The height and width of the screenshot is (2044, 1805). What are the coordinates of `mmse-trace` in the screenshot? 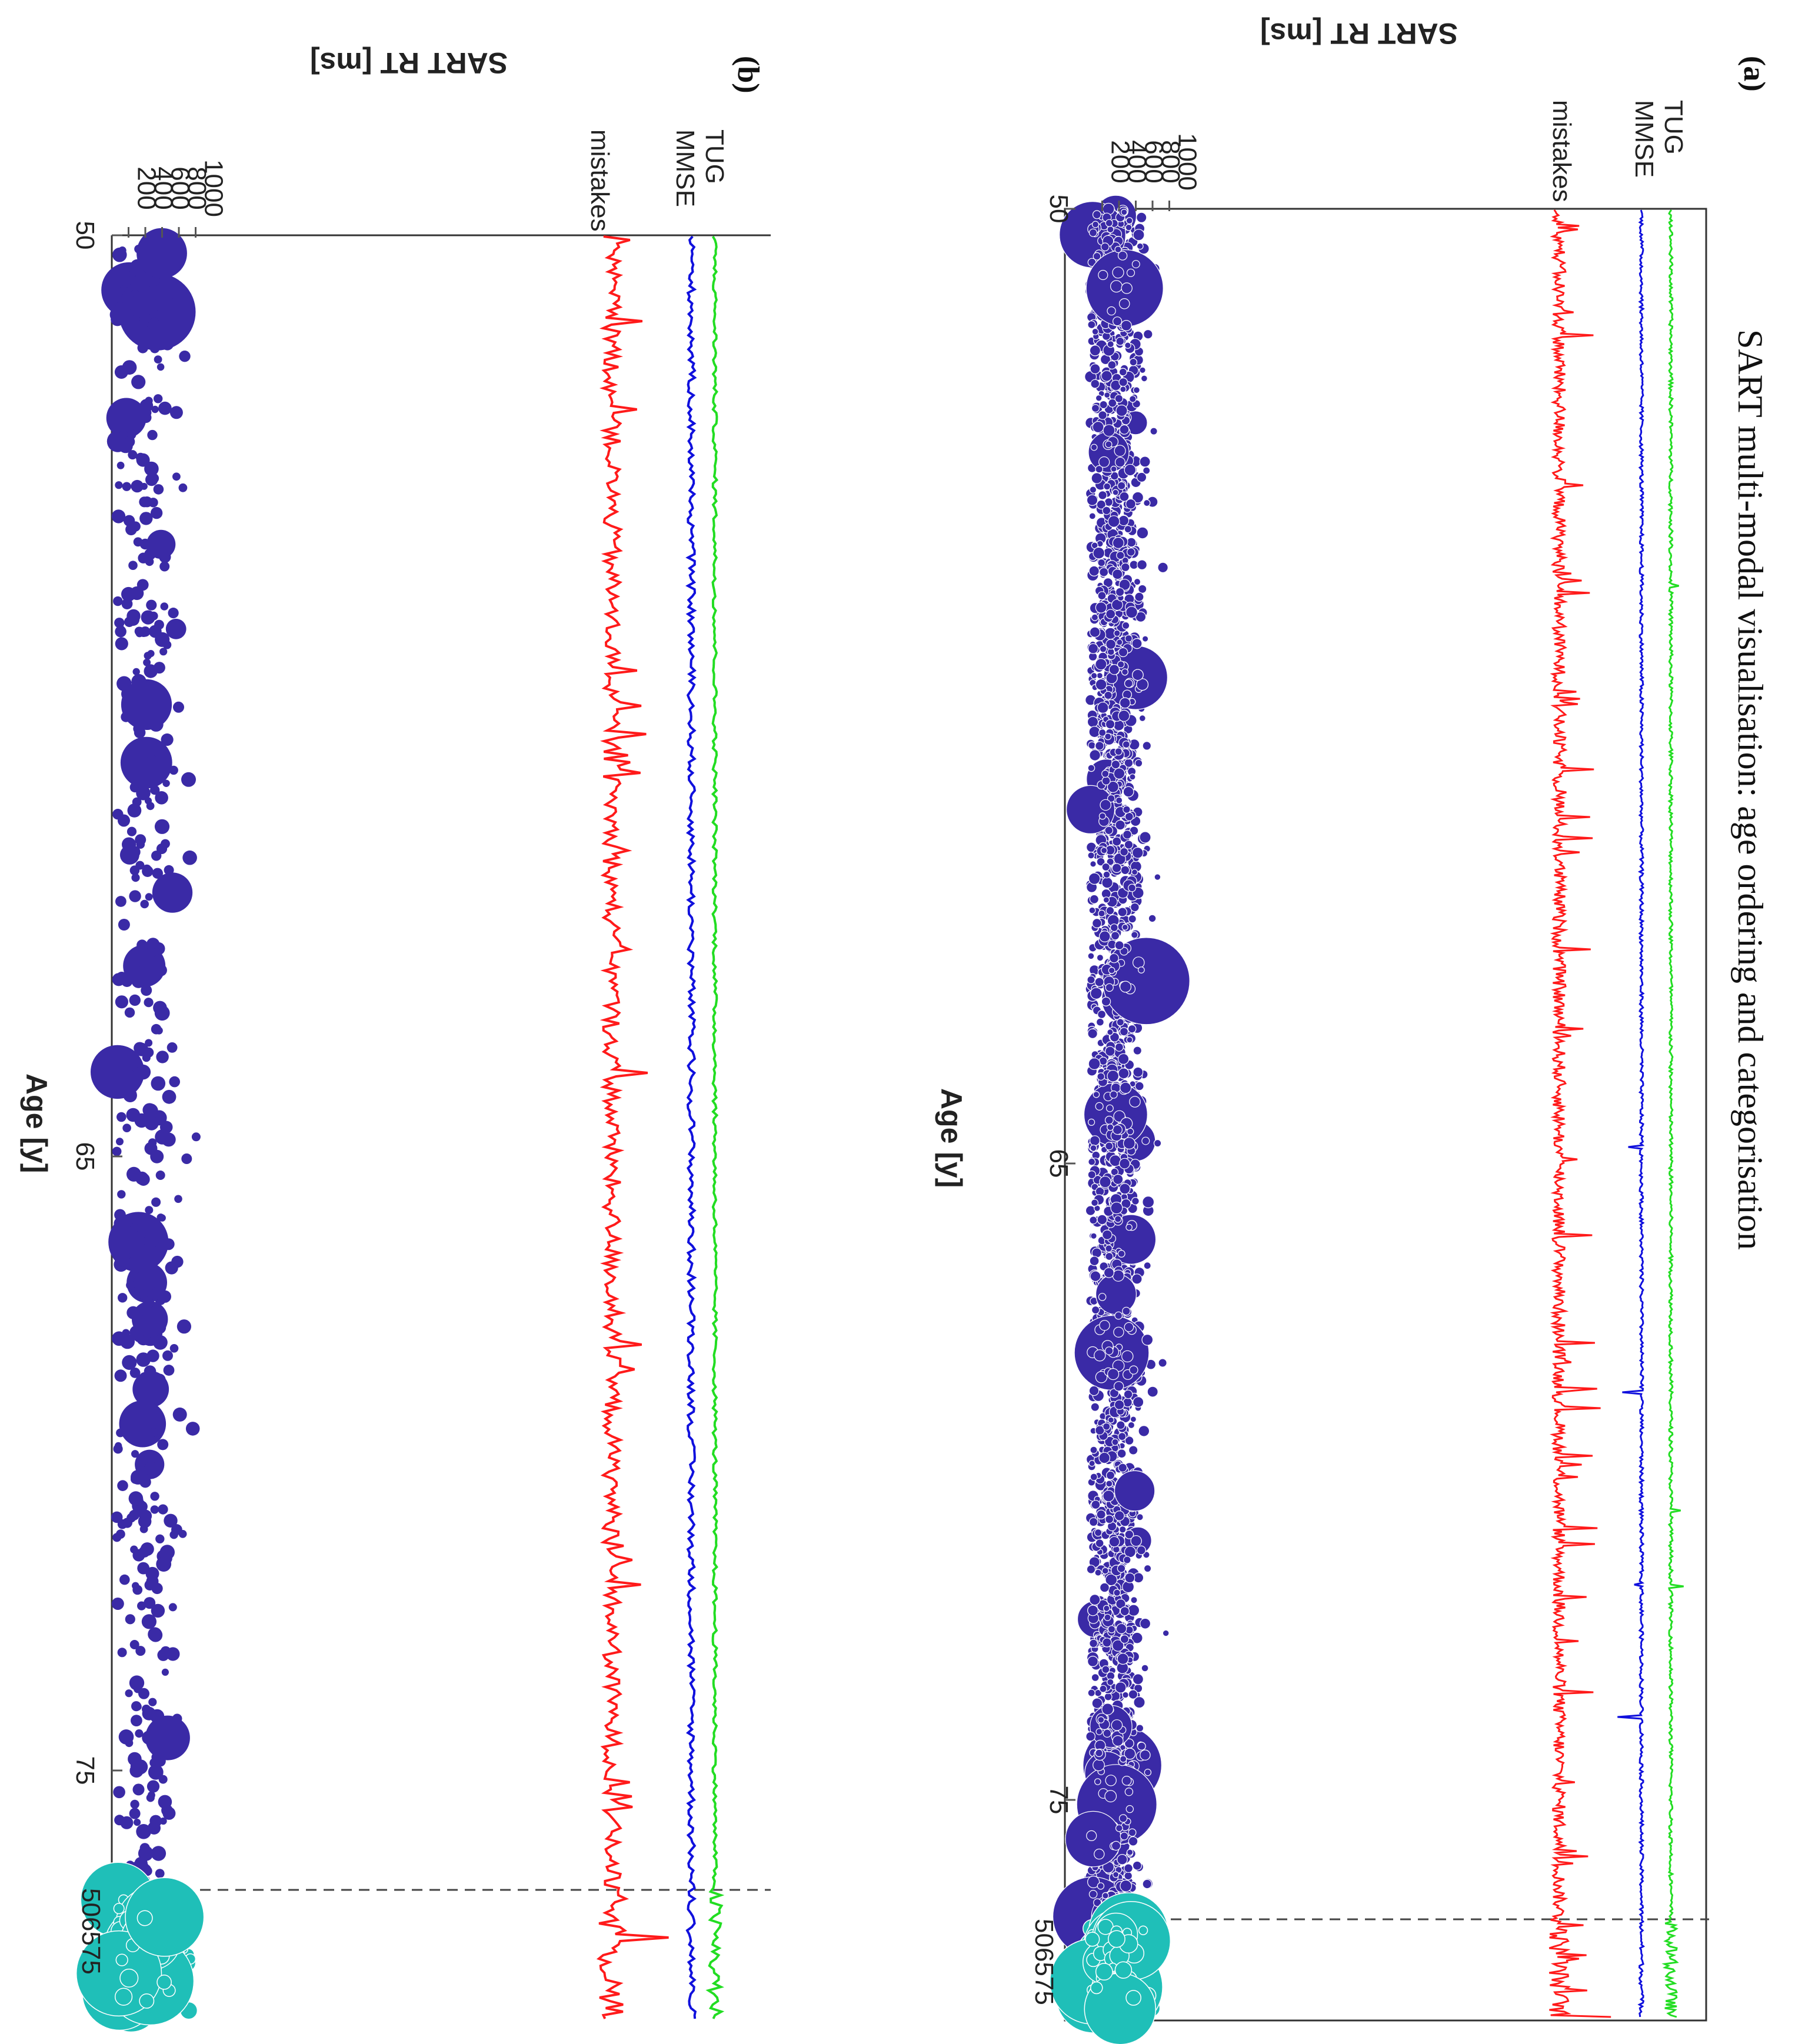 It's located at (1632, 1113).